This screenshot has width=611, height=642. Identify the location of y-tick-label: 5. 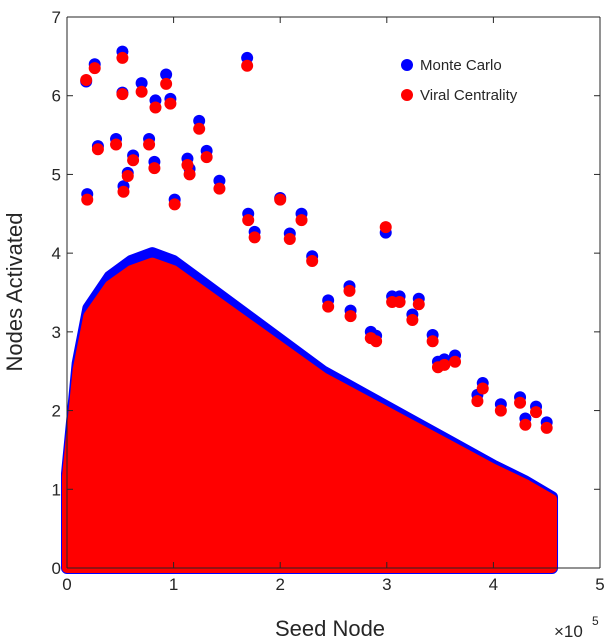
(56, 174).